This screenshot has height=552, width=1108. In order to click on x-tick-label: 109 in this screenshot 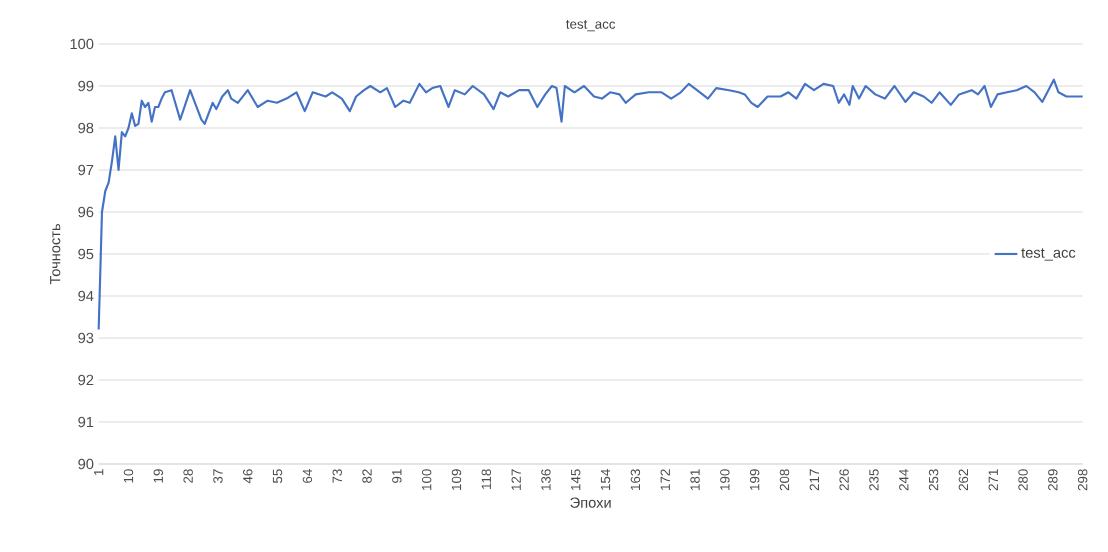, I will do `click(456, 479)`.